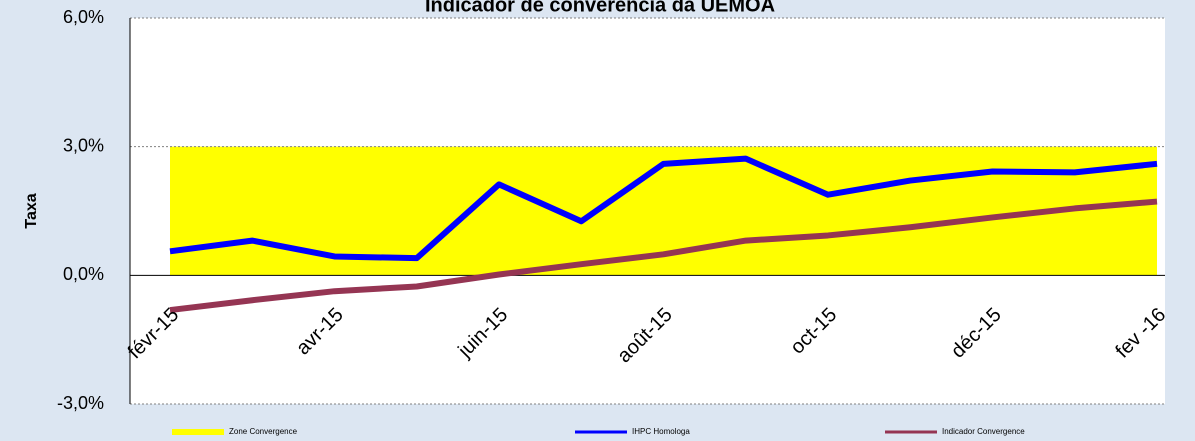 The image size is (1195, 441). What do you see at coordinates (83, 145) in the screenshot?
I see `y-tick-label: 3,0%` at bounding box center [83, 145].